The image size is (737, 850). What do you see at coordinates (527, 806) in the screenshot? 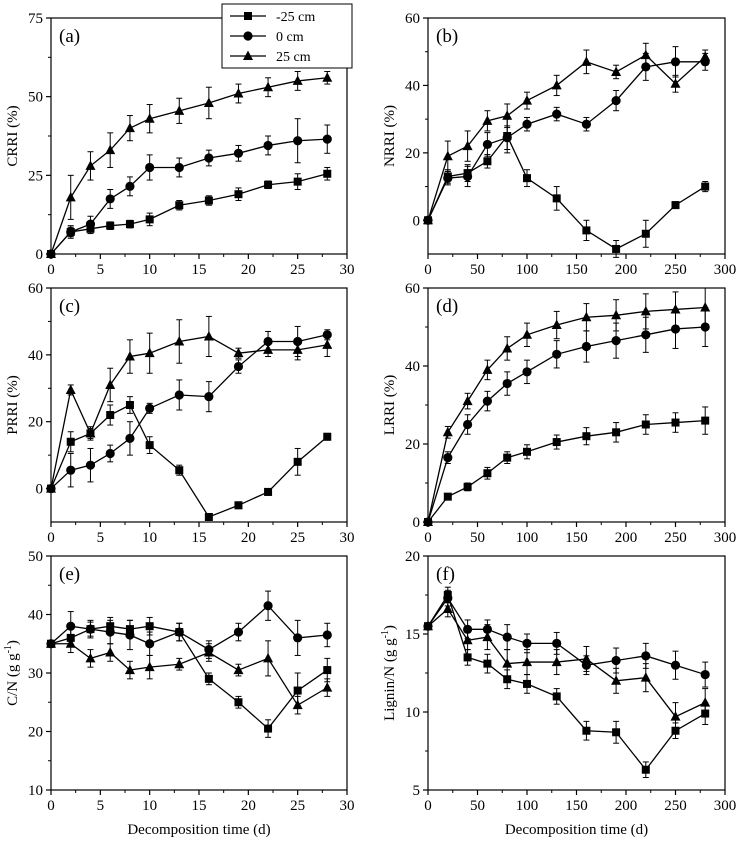
I see `x-tick-label: 100` at bounding box center [527, 806].